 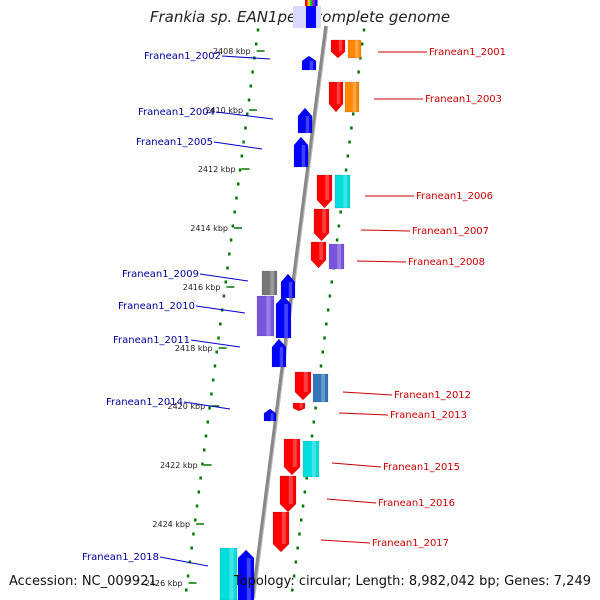 What do you see at coordinates (281, 357) in the screenshot?
I see `gene-reverse-2011-shine` at bounding box center [281, 357].